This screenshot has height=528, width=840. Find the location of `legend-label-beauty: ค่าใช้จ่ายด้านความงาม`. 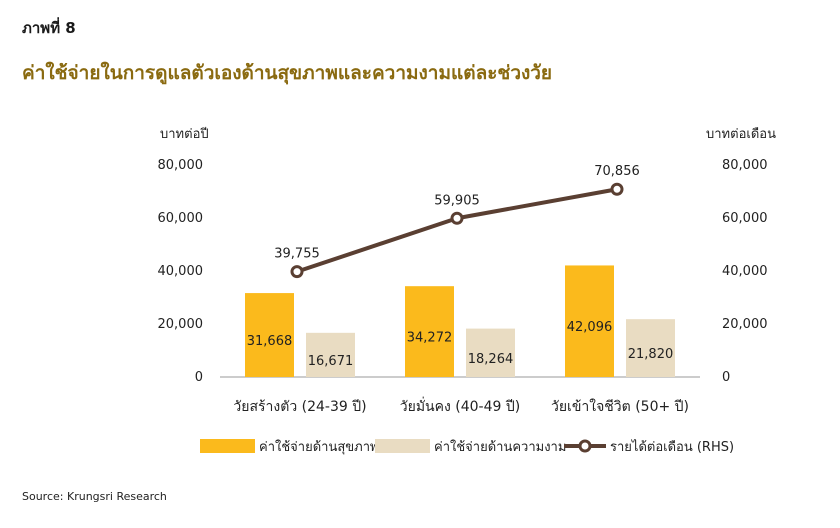

legend-label-beauty: ค่าใช้จ่ายด้านความงาม is located at coordinates (500, 447).